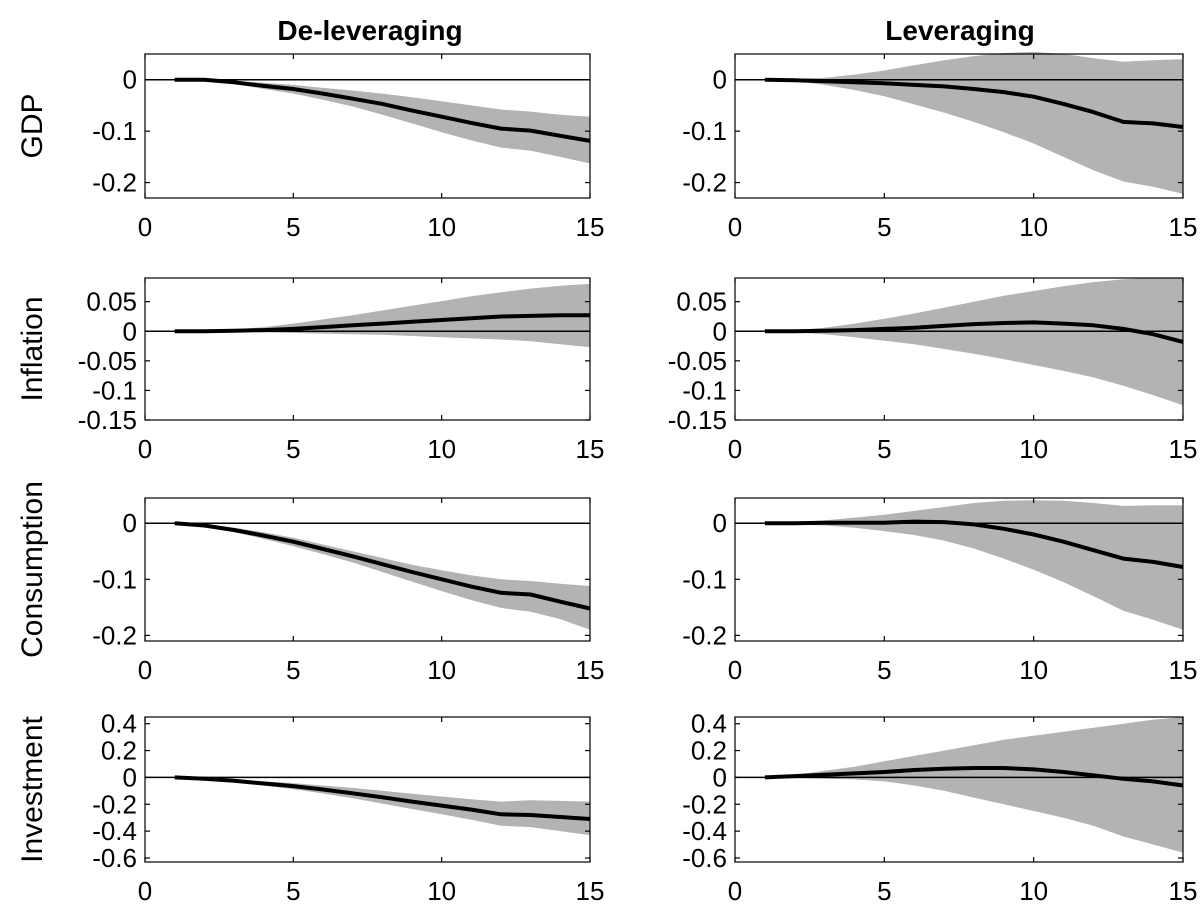  Describe the element at coordinates (32, 569) in the screenshot. I see `y-axis-label: Consumption` at that location.